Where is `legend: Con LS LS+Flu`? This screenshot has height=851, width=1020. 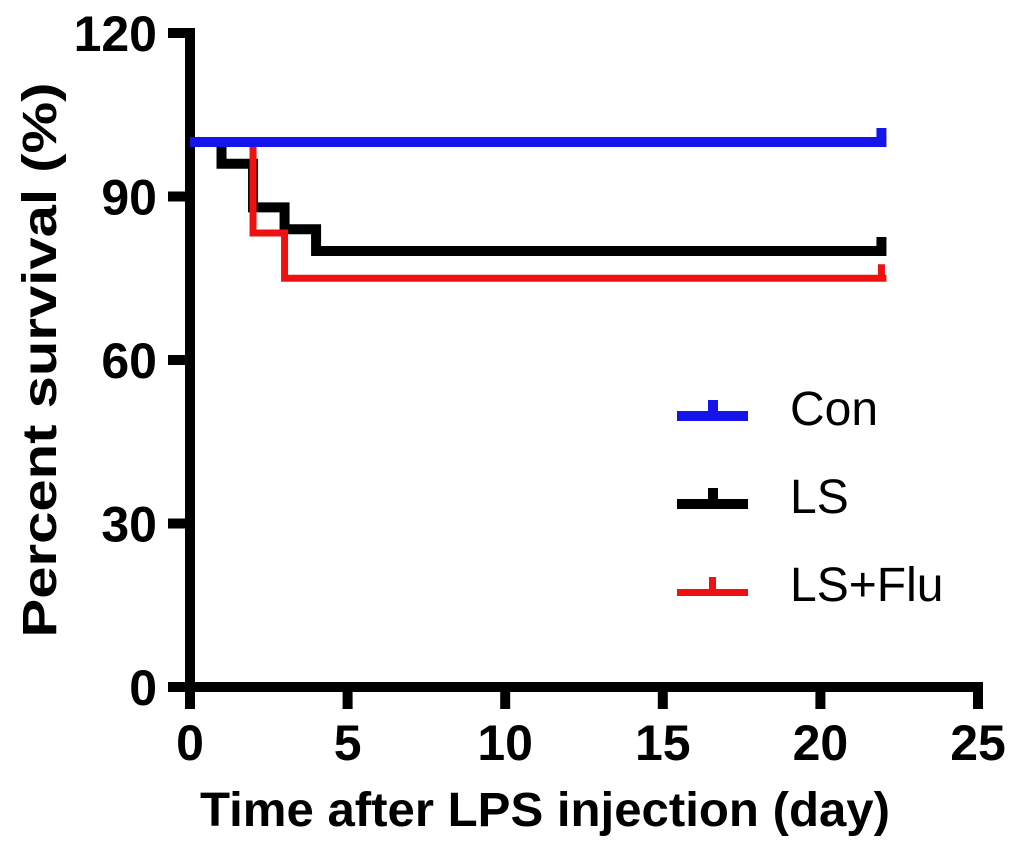 legend: Con LS LS+Flu is located at coordinates (810, 513).